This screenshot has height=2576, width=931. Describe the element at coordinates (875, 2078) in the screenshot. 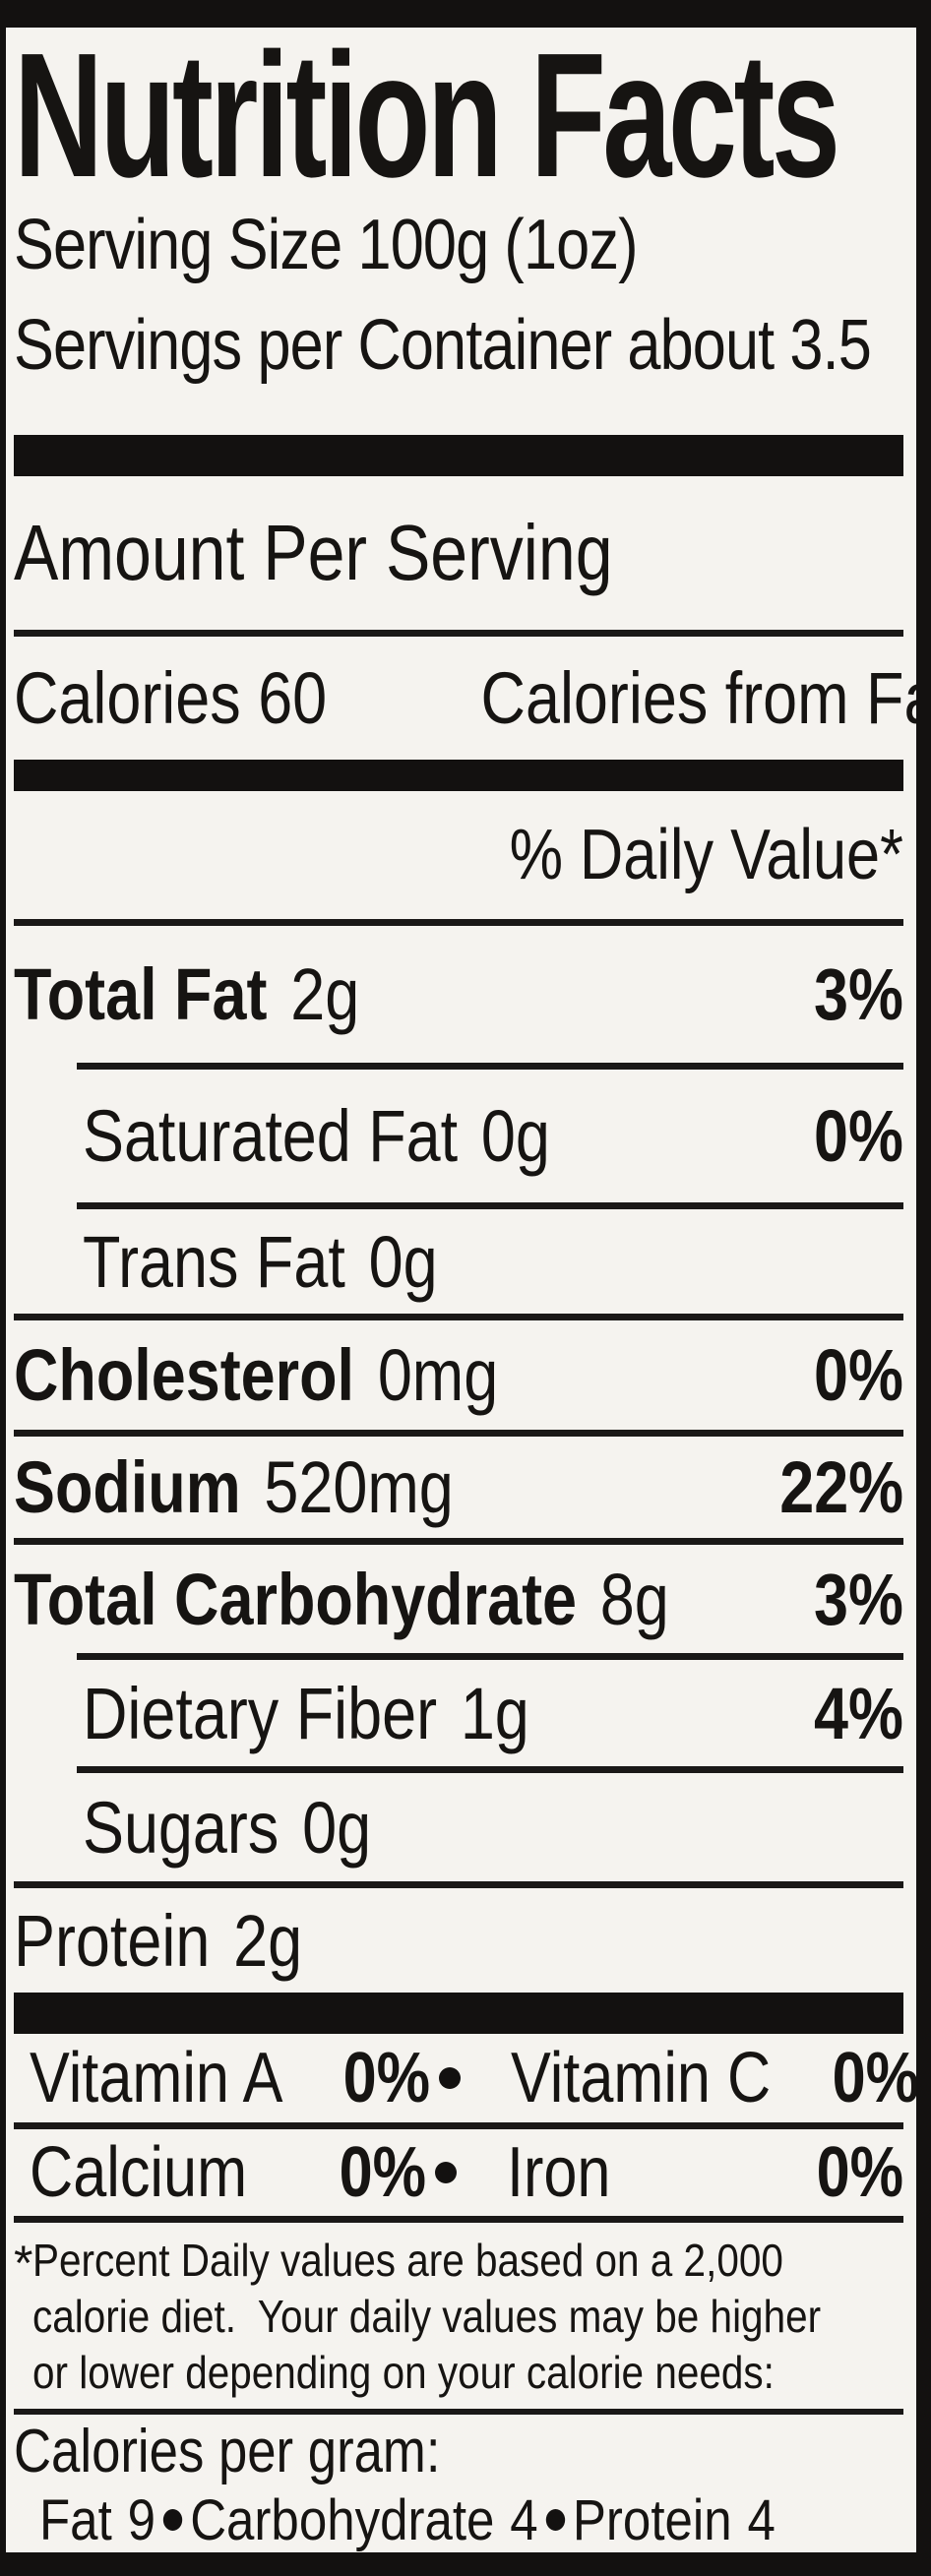

I see `vitamin-c-value: 0%` at that location.